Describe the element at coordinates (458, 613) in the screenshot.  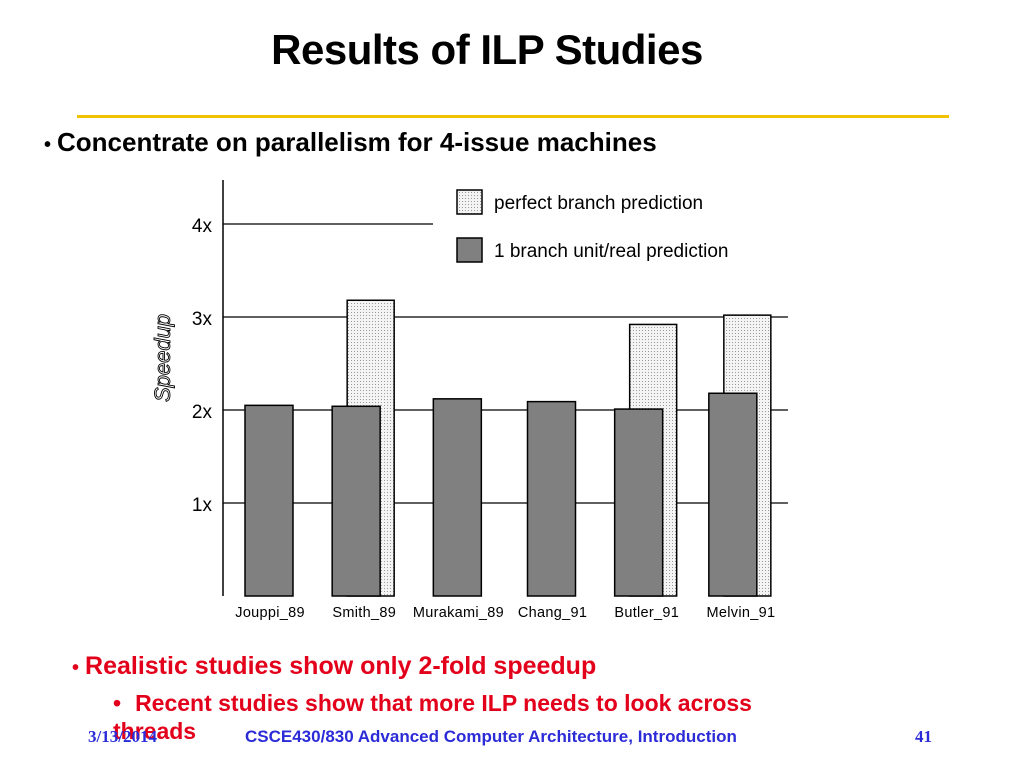
I see `x-tick-label: Murakami_89` at that location.